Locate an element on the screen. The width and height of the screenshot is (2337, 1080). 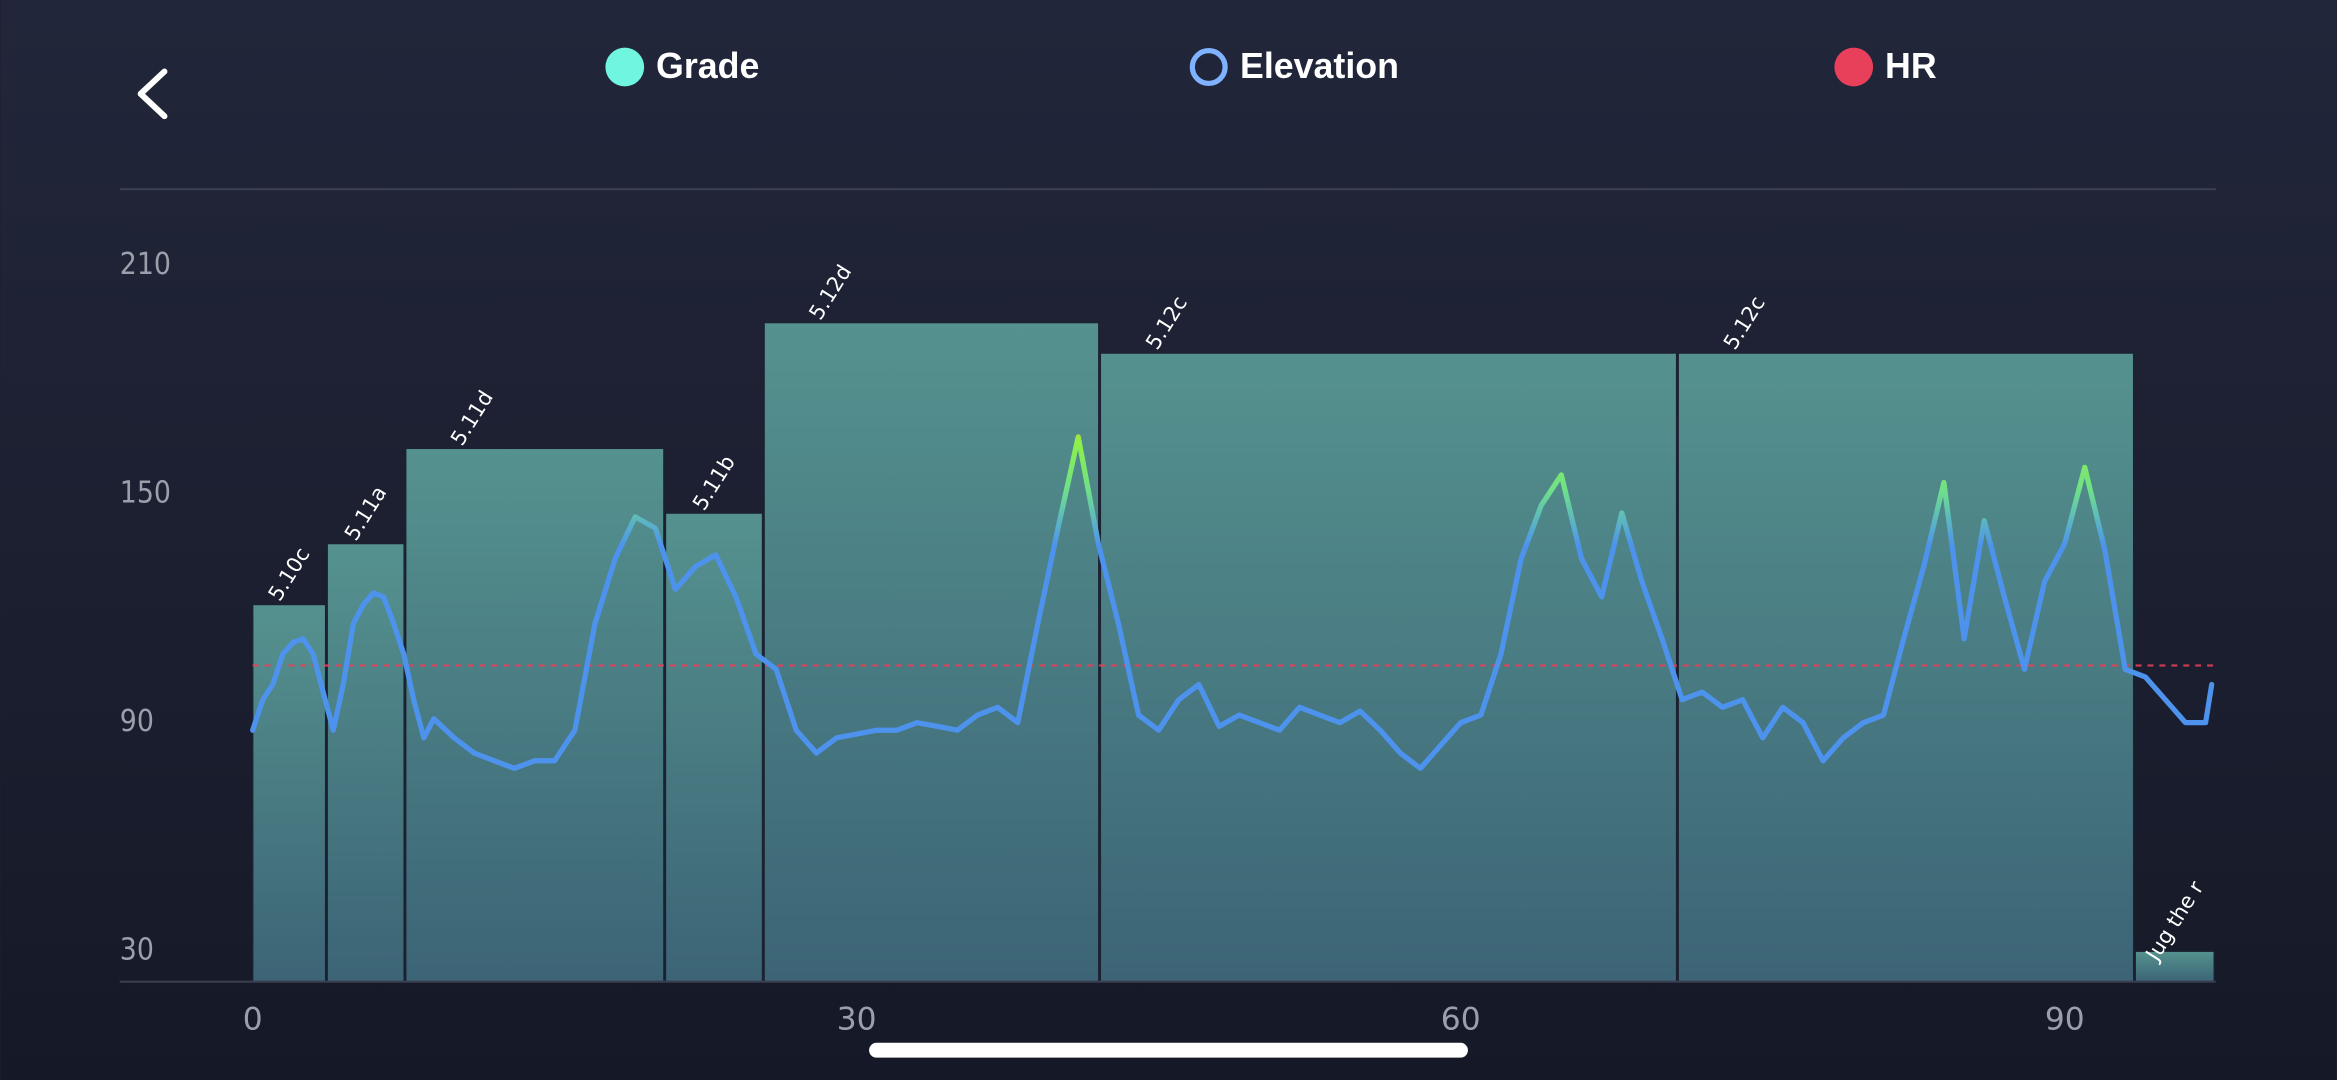
y-tick-label: 90 is located at coordinates (137, 721).